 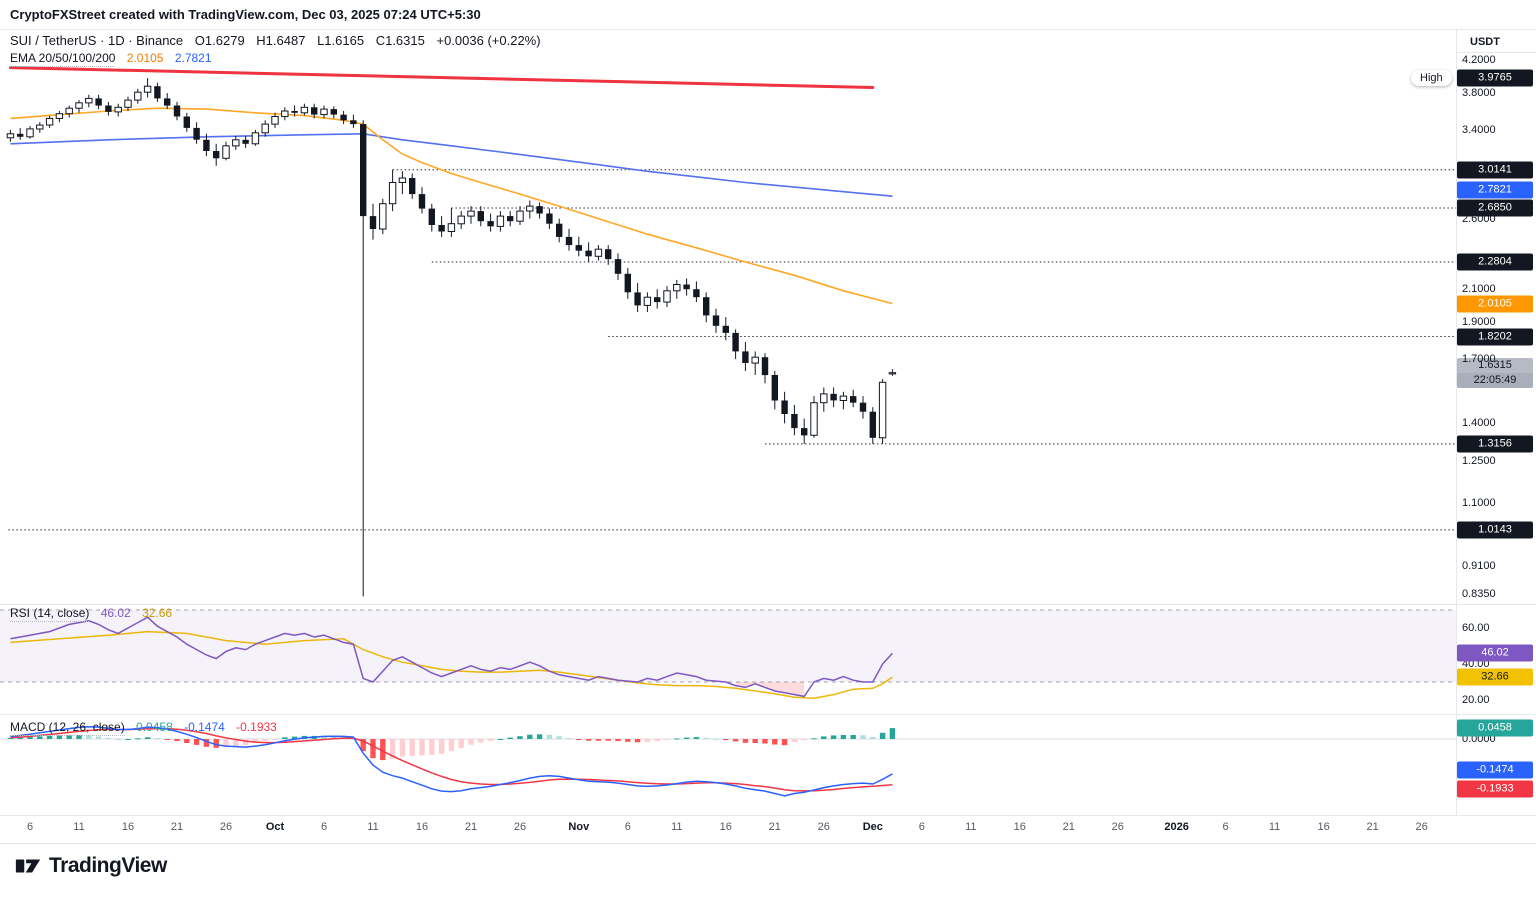 I want to click on rsi-value: 46.02, so click(x=115, y=613).